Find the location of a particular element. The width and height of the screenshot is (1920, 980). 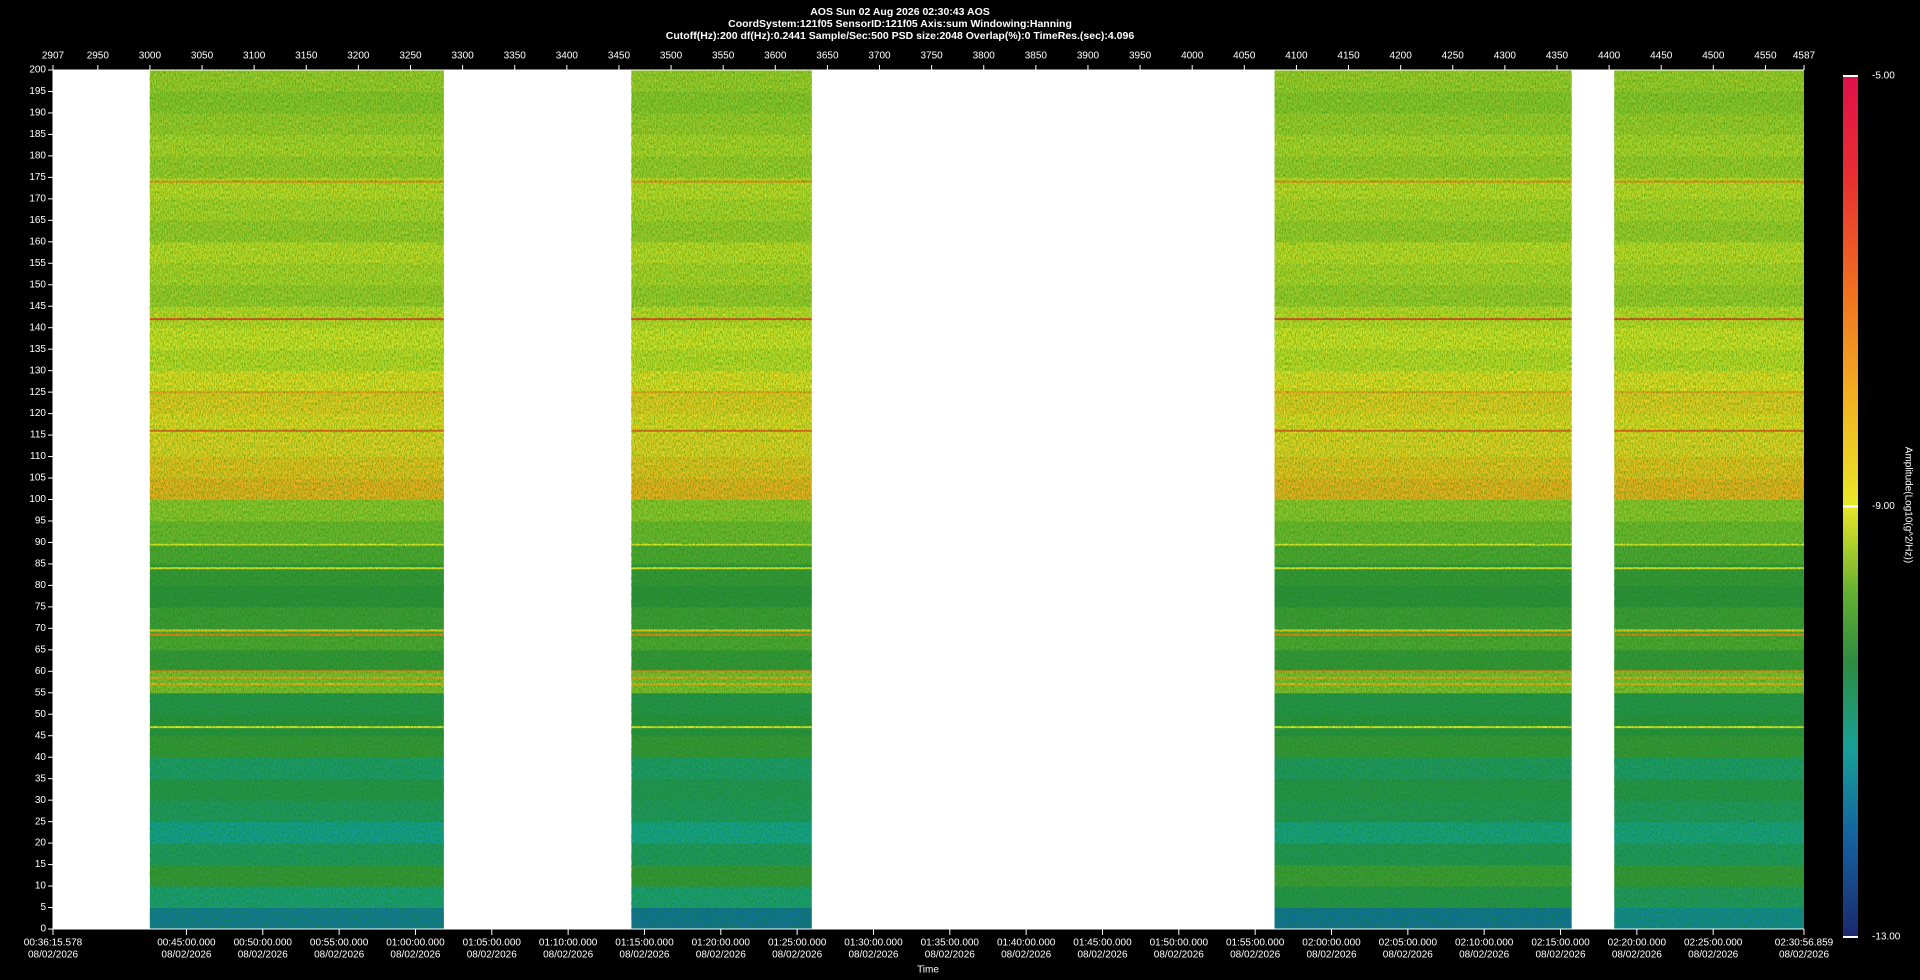

y-tick-label: 200 is located at coordinates (37, 70).